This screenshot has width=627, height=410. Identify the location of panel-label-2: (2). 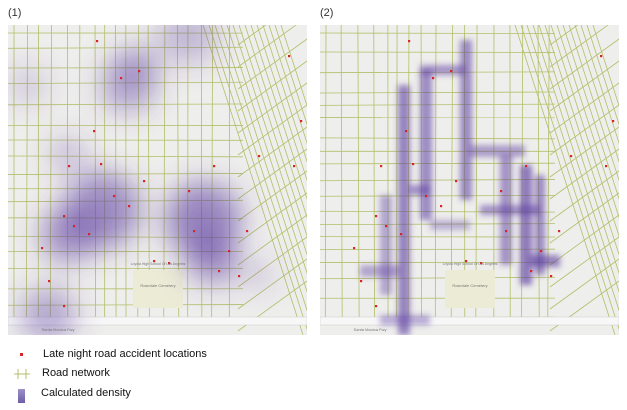
(327, 13).